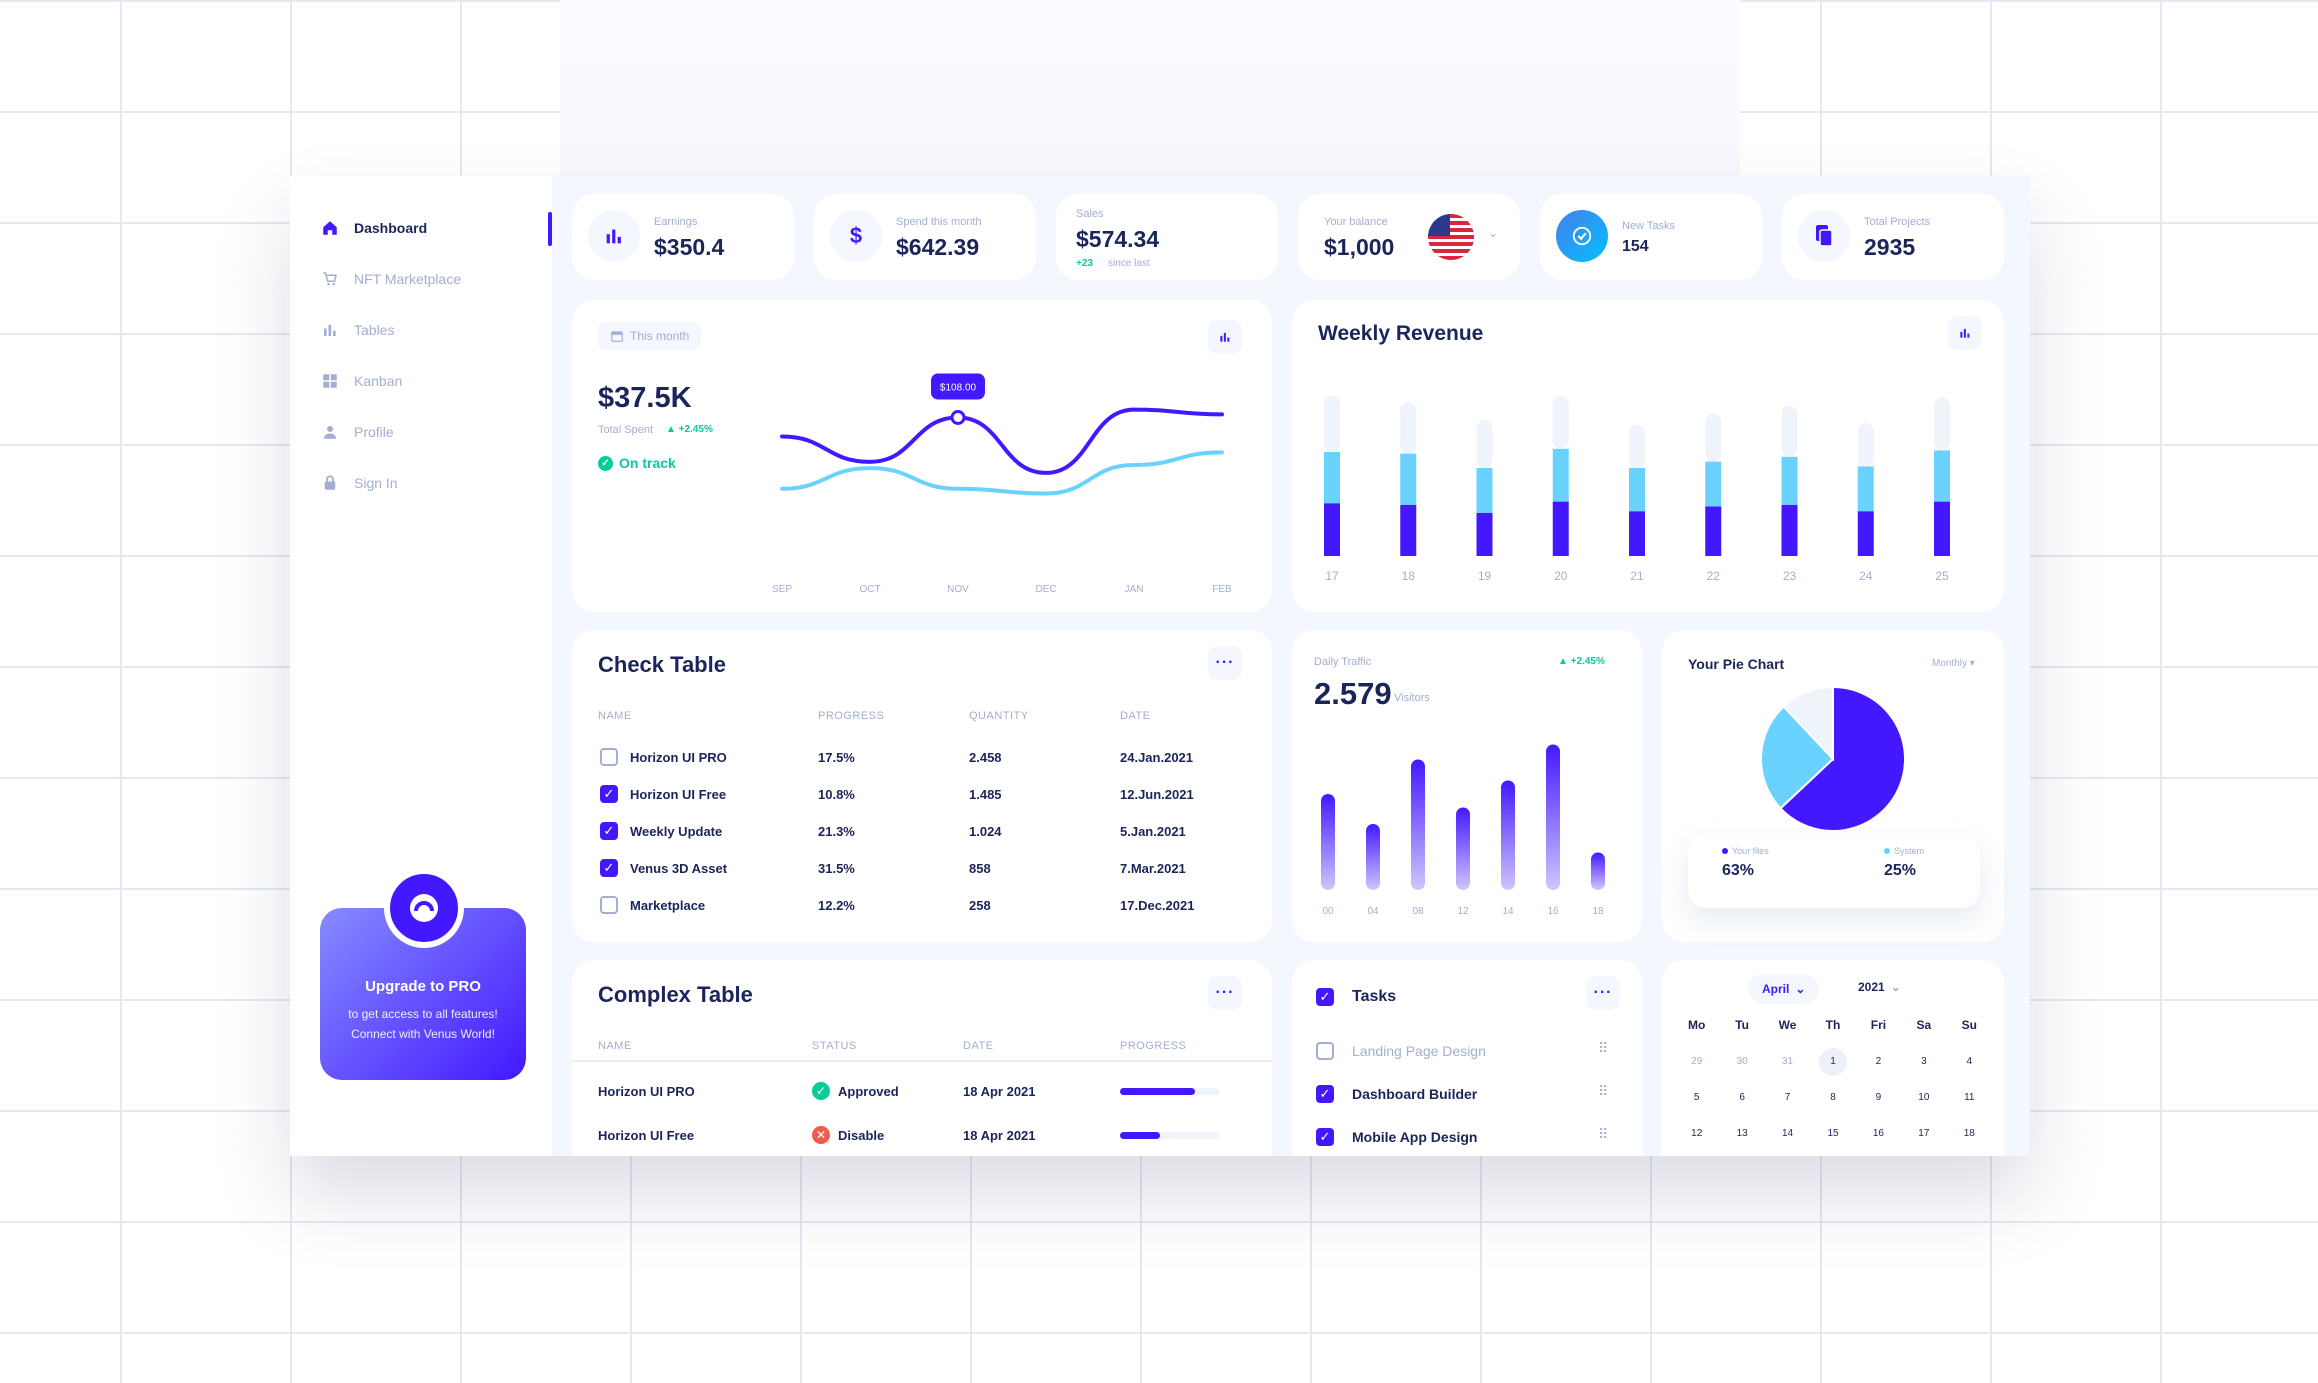  Describe the element at coordinates (922, 868) in the screenshot. I see `table-row: ✓ Venus 3D Asset 31.5% 858 7.Mar.2021` at that location.